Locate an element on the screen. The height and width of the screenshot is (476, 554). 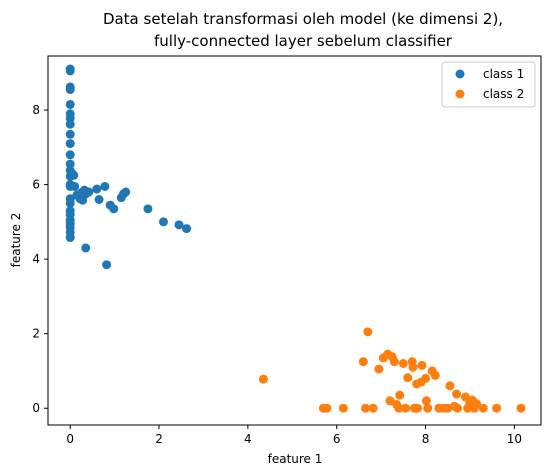
legend-label-class-1: class 1 is located at coordinates (503, 74).